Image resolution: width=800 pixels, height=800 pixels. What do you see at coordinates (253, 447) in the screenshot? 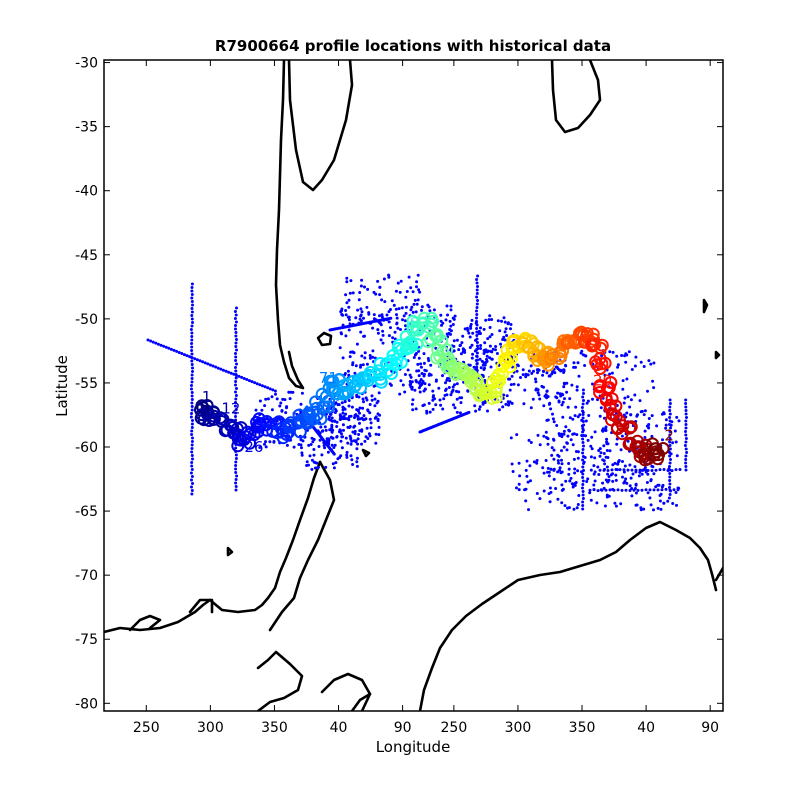
I see `profile-number-label: 26` at bounding box center [253, 447].